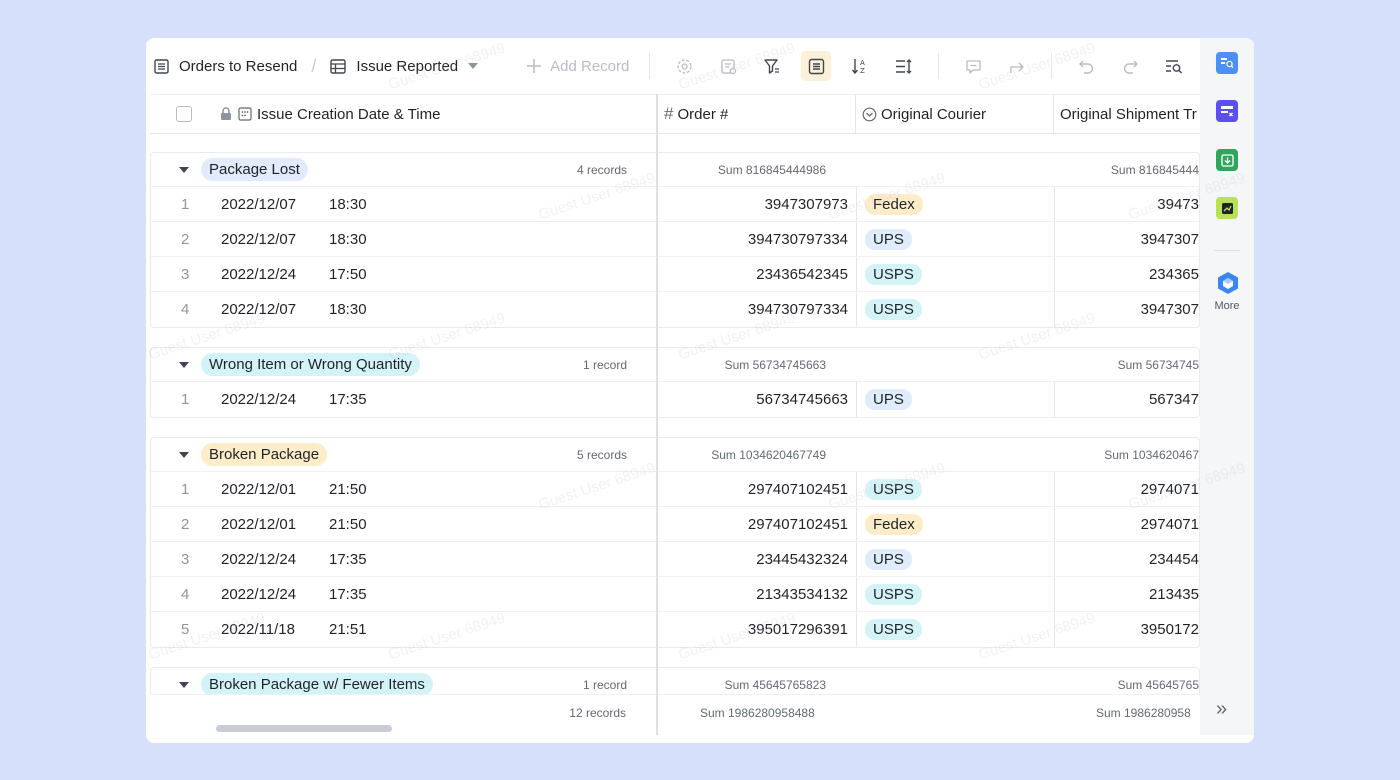  What do you see at coordinates (1169, 629) in the screenshot?
I see `tracking-cell: 3950172` at bounding box center [1169, 629].